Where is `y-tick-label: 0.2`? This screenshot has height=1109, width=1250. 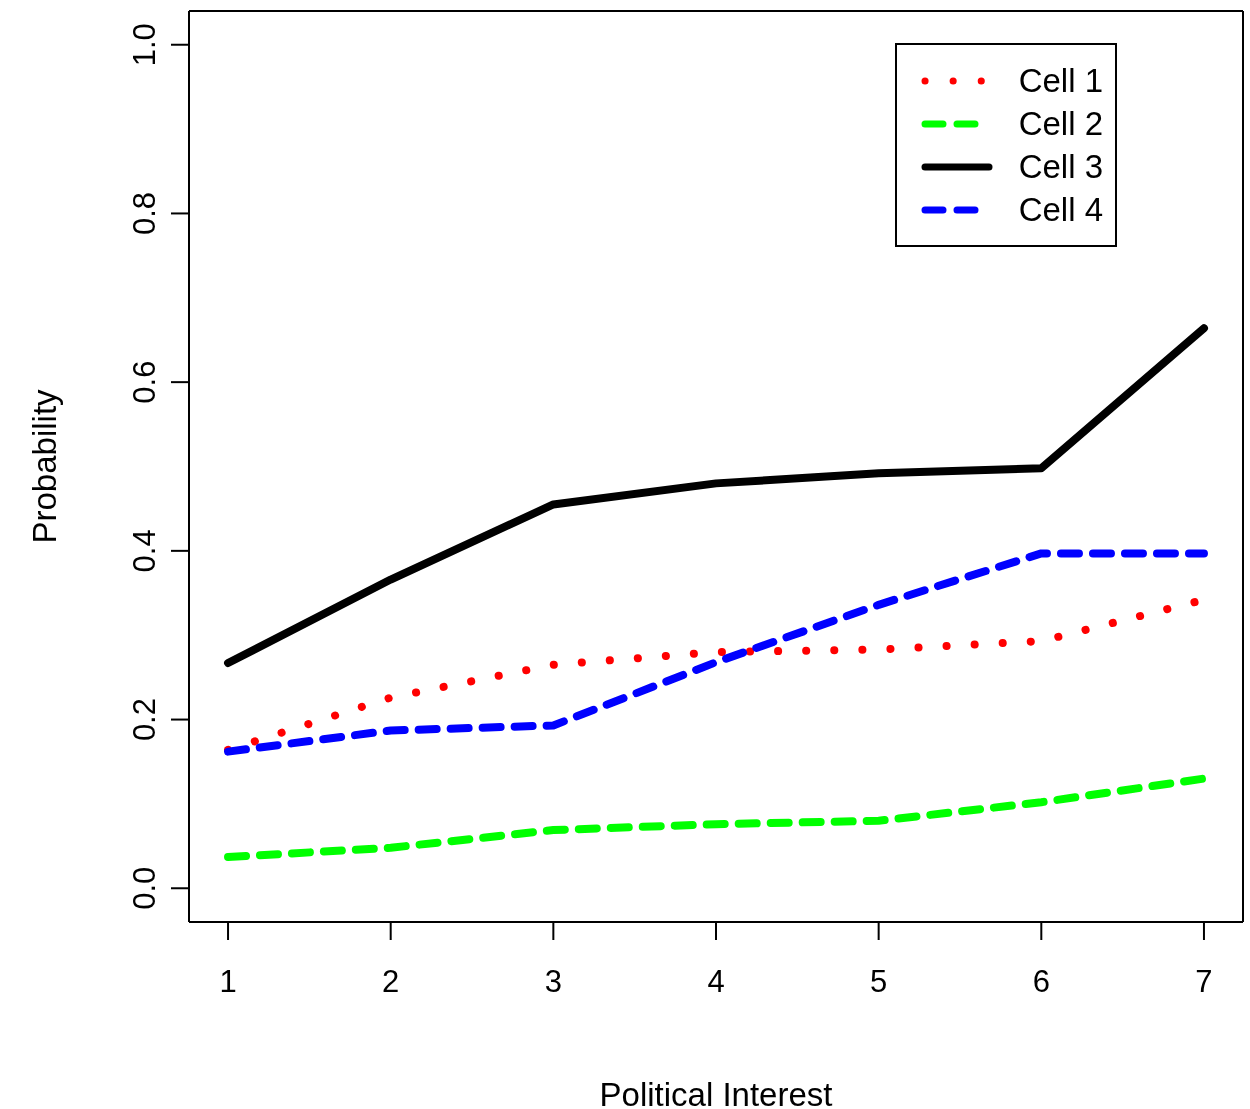
y-tick-label: 0.2 is located at coordinates (144, 720).